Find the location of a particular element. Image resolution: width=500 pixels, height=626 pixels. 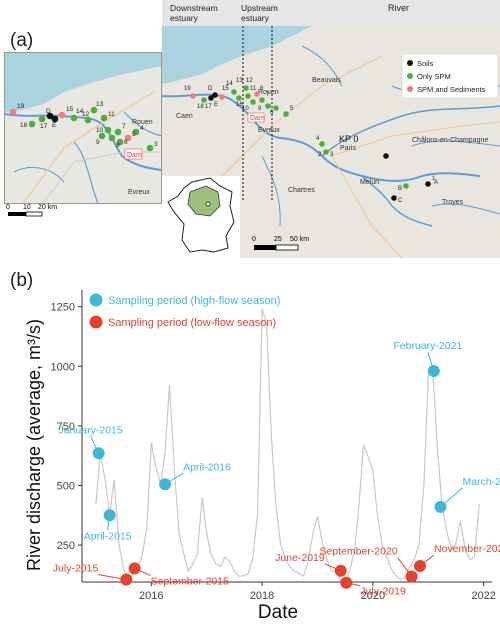

site-label: 16 is located at coordinates (239, 105).